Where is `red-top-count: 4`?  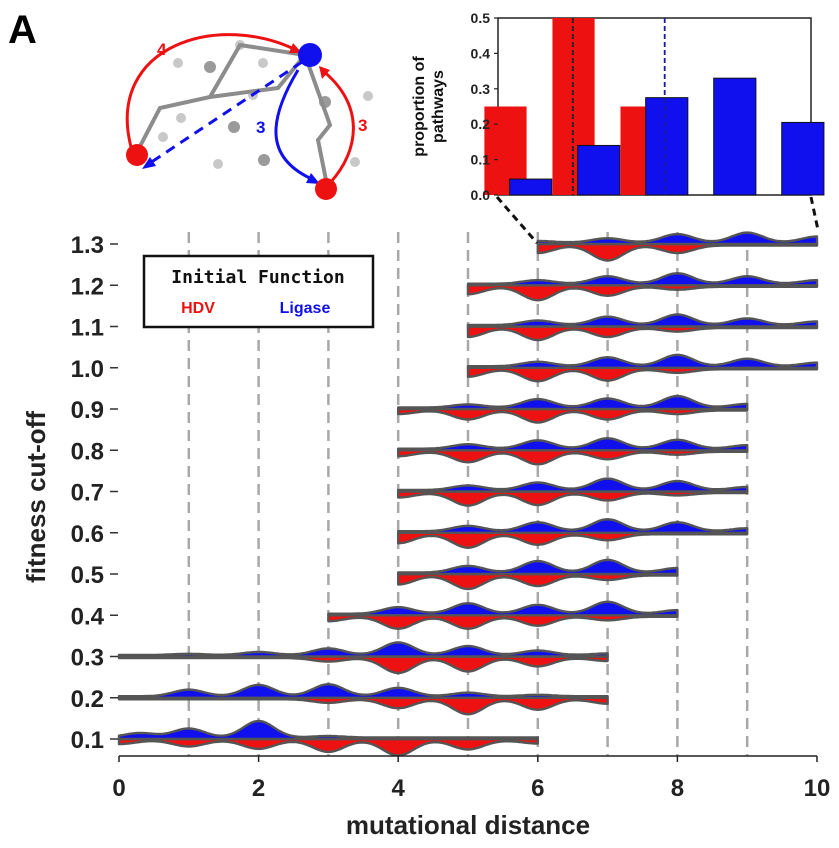 red-top-count: 4 is located at coordinates (162, 49).